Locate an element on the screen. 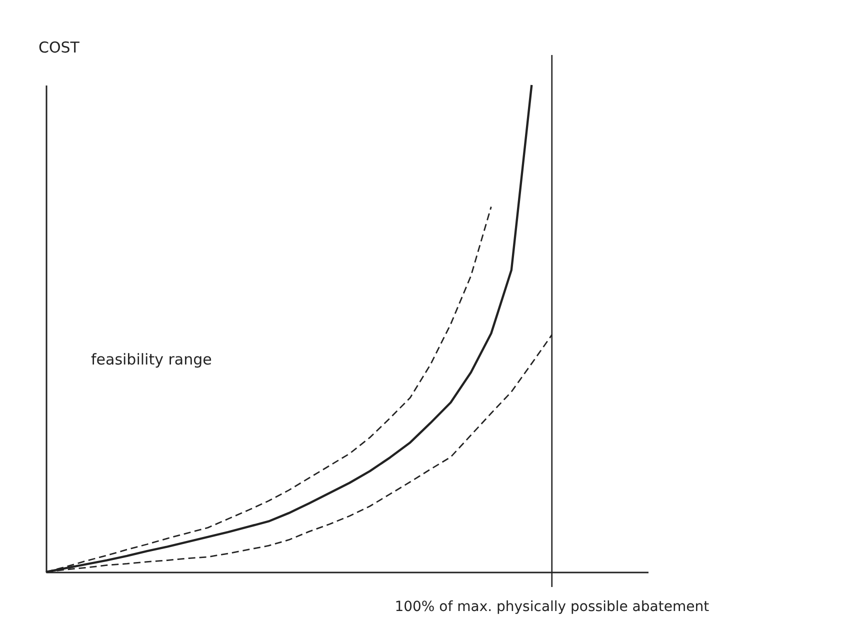 This screenshot has width=867, height=633. text: 100% of max. physically possible abatement is located at coordinates (552, 607).